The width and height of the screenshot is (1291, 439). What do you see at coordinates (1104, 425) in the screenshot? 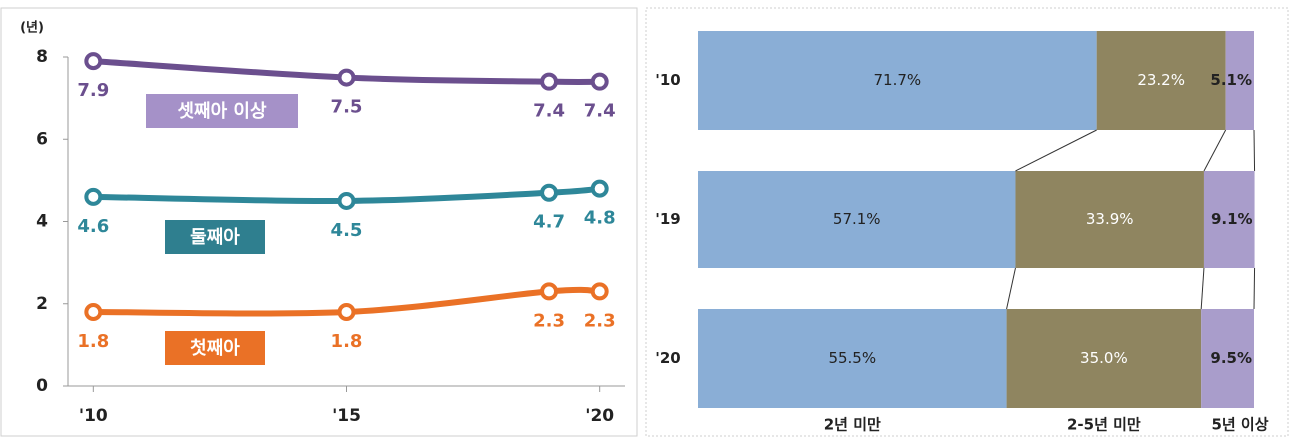
I see `legend-label: 2-5년 미만` at bounding box center [1104, 425].